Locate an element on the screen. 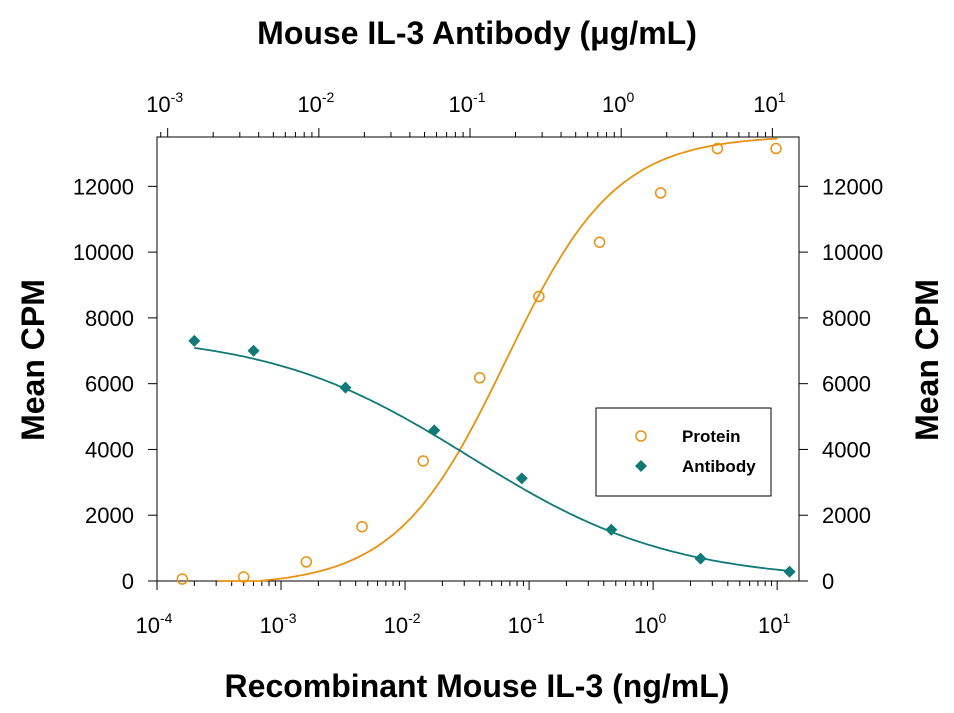 This screenshot has height=713, width=954. y-left-tick-label: 6000 is located at coordinates (109, 384).